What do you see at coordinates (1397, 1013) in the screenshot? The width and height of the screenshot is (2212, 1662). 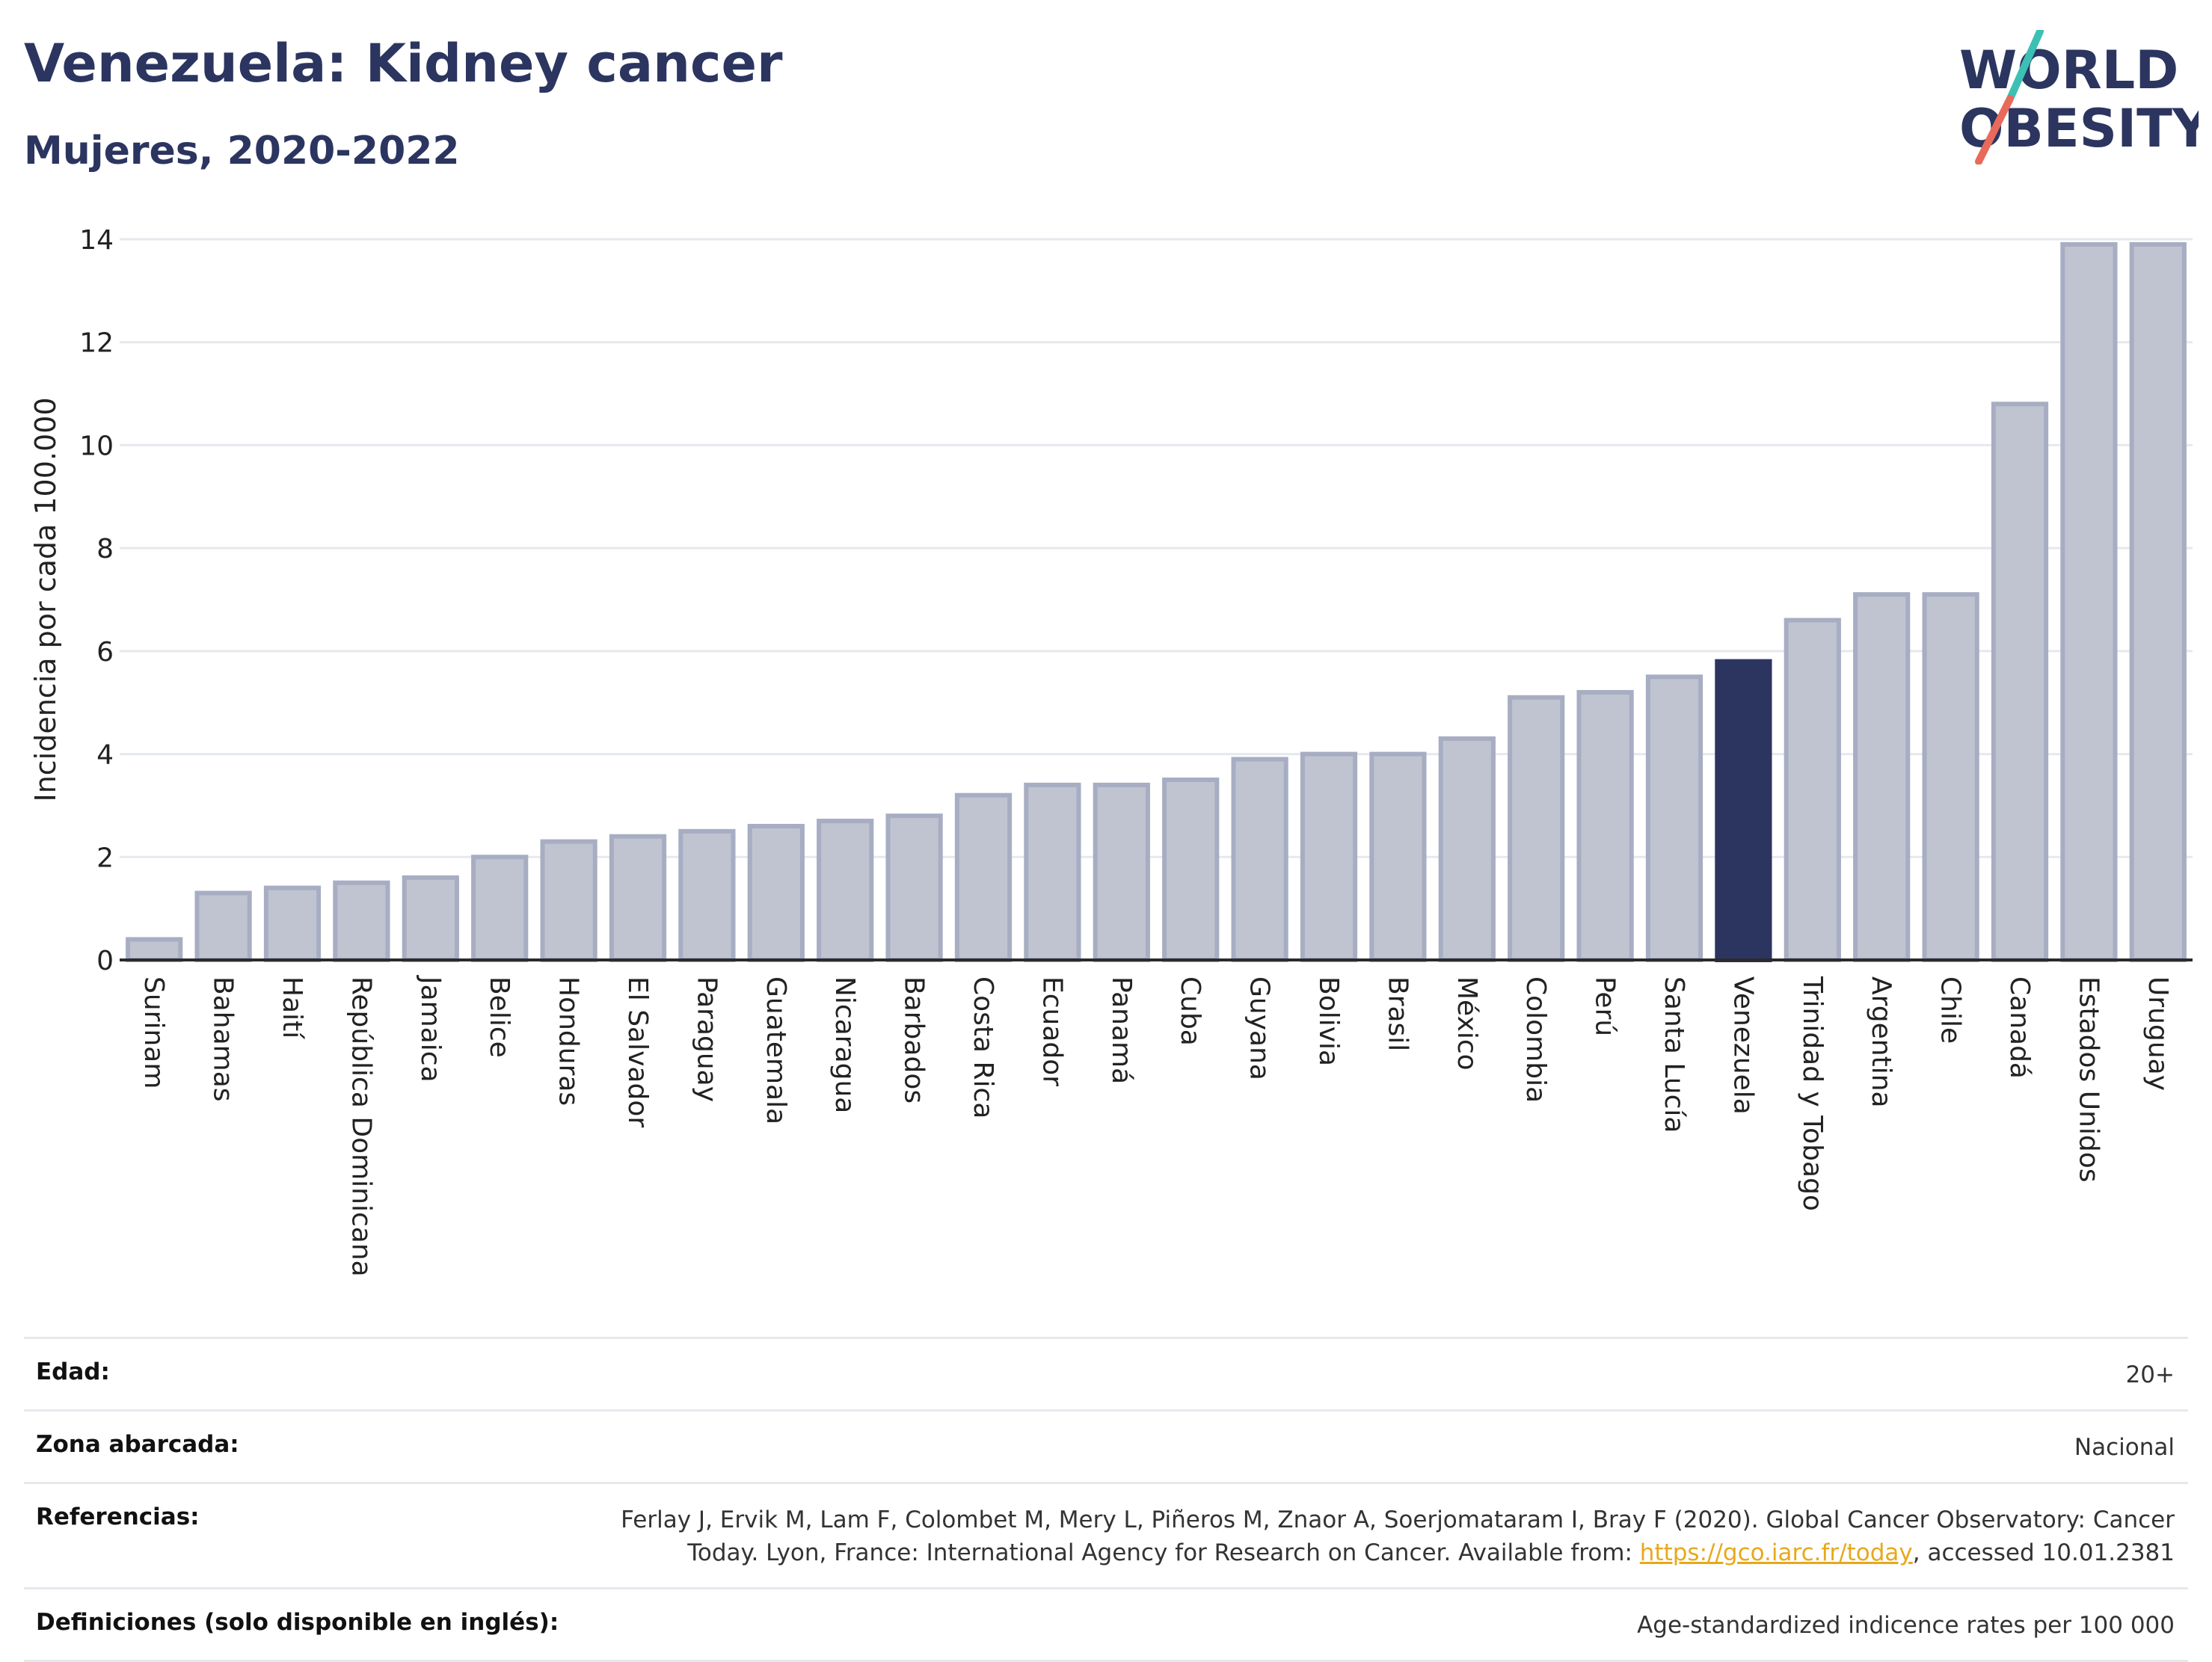 I see `x-tick-label: Brasil` at bounding box center [1397, 1013].